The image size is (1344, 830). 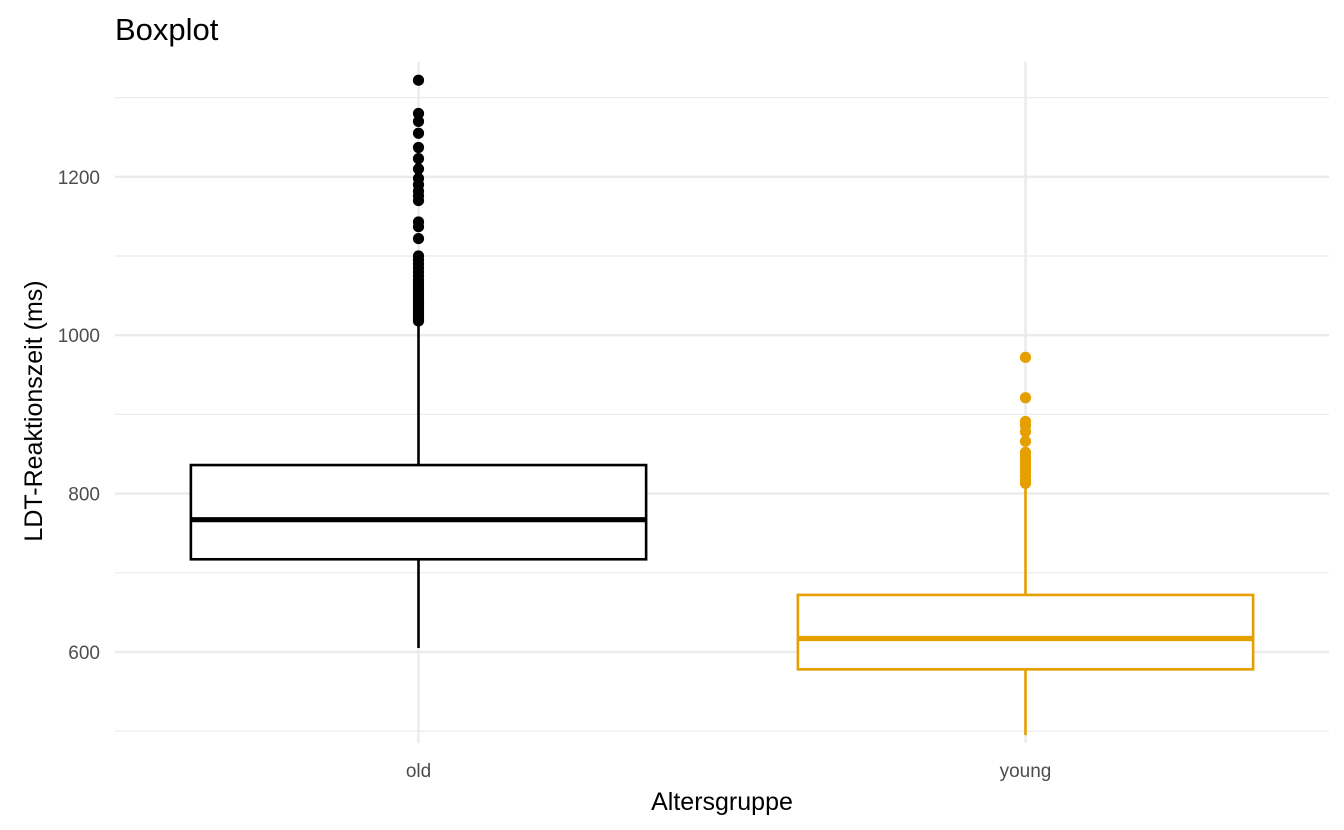 I want to click on y-axis-title: LDT-Reaktionszeit (ms), so click(x=34, y=410).